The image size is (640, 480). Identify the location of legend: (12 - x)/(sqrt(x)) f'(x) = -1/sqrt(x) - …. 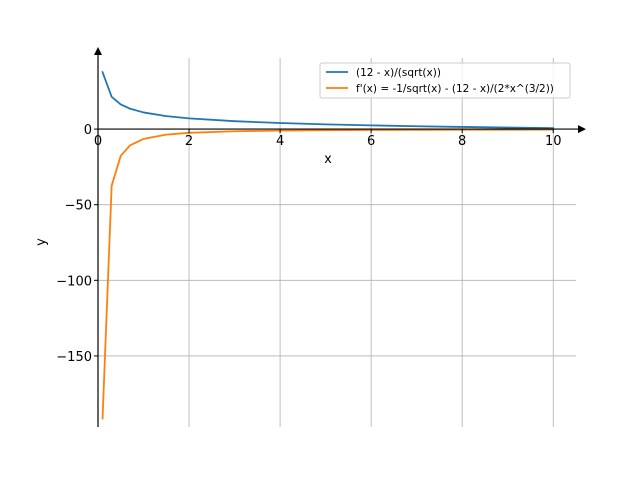
(445, 80).